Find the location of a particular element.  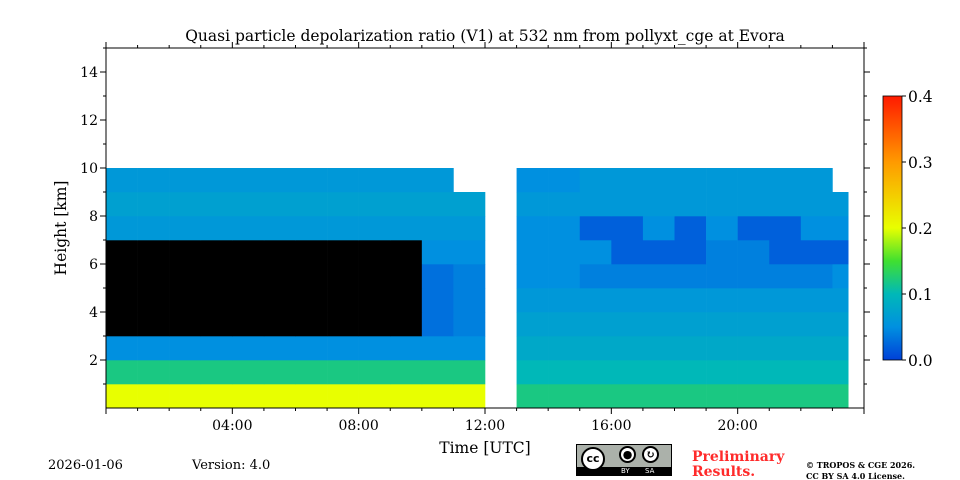

y-tick-label: 10 is located at coordinates (89, 169).